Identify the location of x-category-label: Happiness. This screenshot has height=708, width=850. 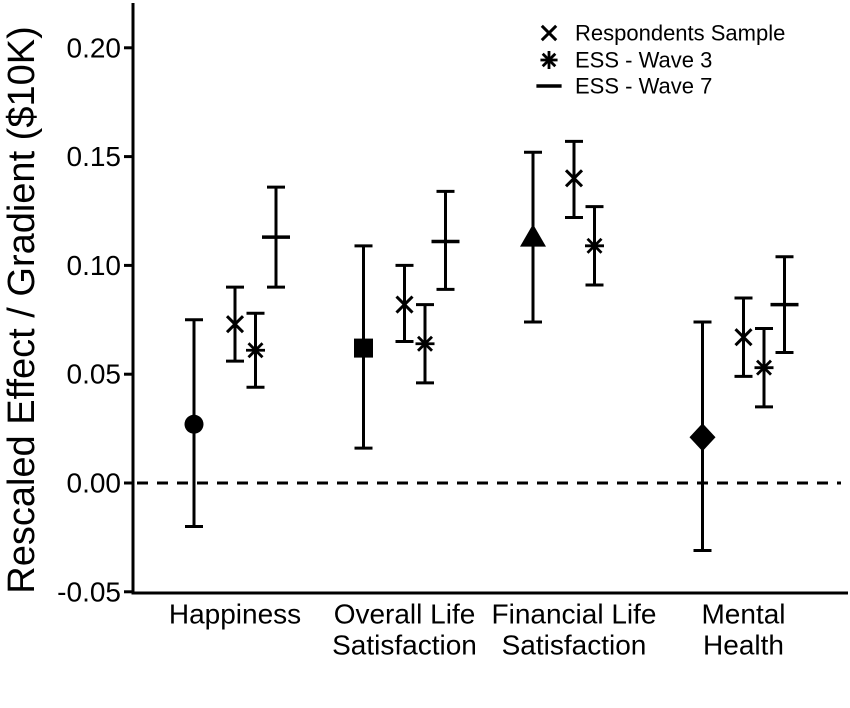
(235, 614).